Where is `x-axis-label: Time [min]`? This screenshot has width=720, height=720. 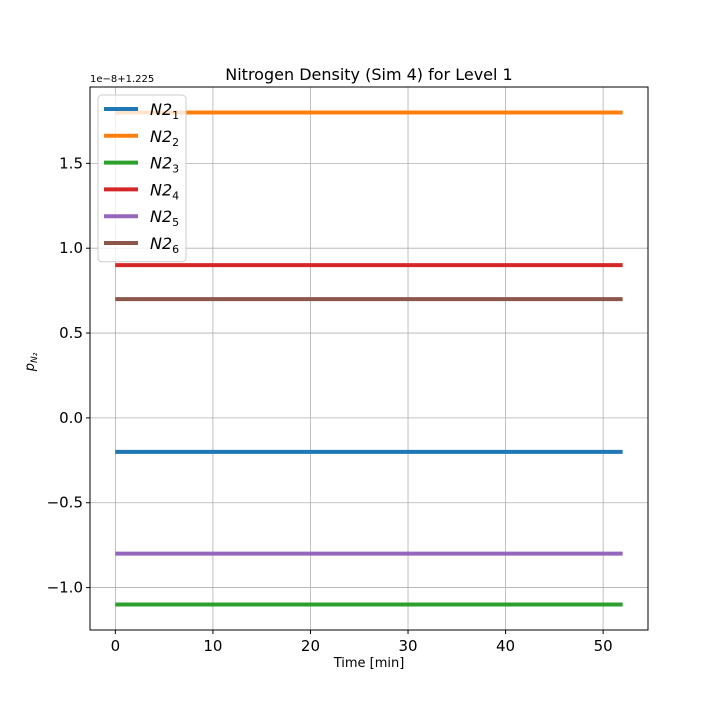 x-axis-label: Time [min] is located at coordinates (369, 663).